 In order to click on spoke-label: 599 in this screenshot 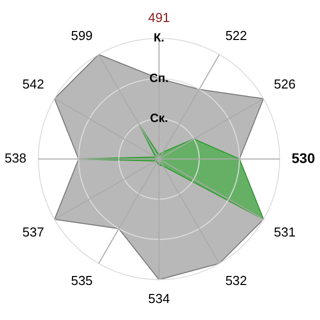, I will do `click(81, 35)`.